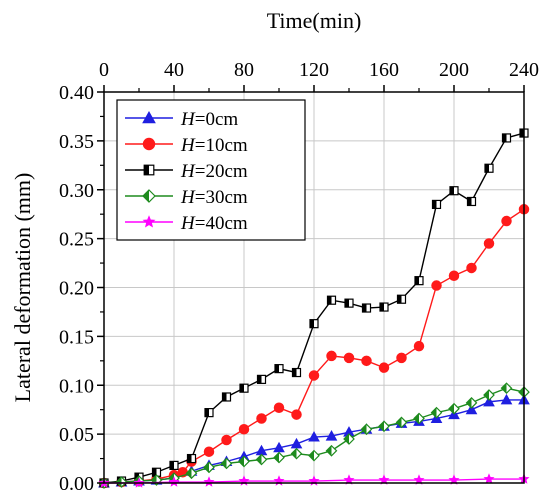 The width and height of the screenshot is (550, 498). I want to click on series-H=40cm, so click(314, 480).